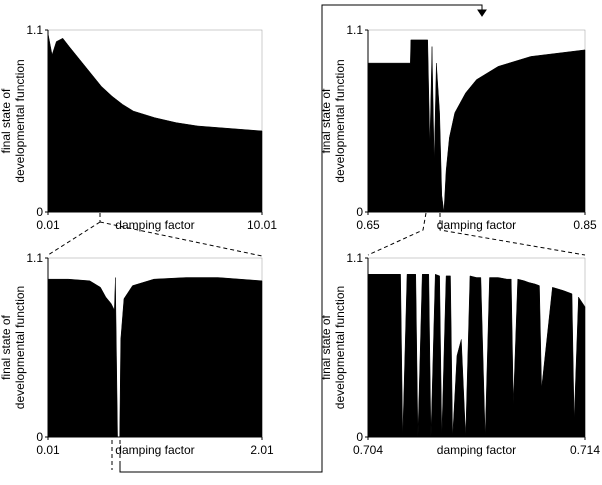 The height and width of the screenshot is (485, 602). What do you see at coordinates (262, 450) in the screenshot?
I see `x-tick-label: 2.01` at bounding box center [262, 450].